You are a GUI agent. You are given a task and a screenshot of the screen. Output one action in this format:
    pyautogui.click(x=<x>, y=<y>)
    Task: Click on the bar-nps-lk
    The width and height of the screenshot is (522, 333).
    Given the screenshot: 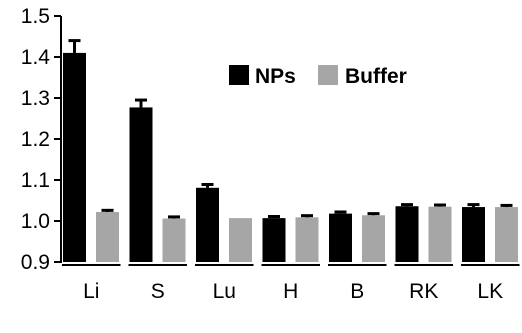 What is the action you would take?
    pyautogui.click(x=473, y=234)
    